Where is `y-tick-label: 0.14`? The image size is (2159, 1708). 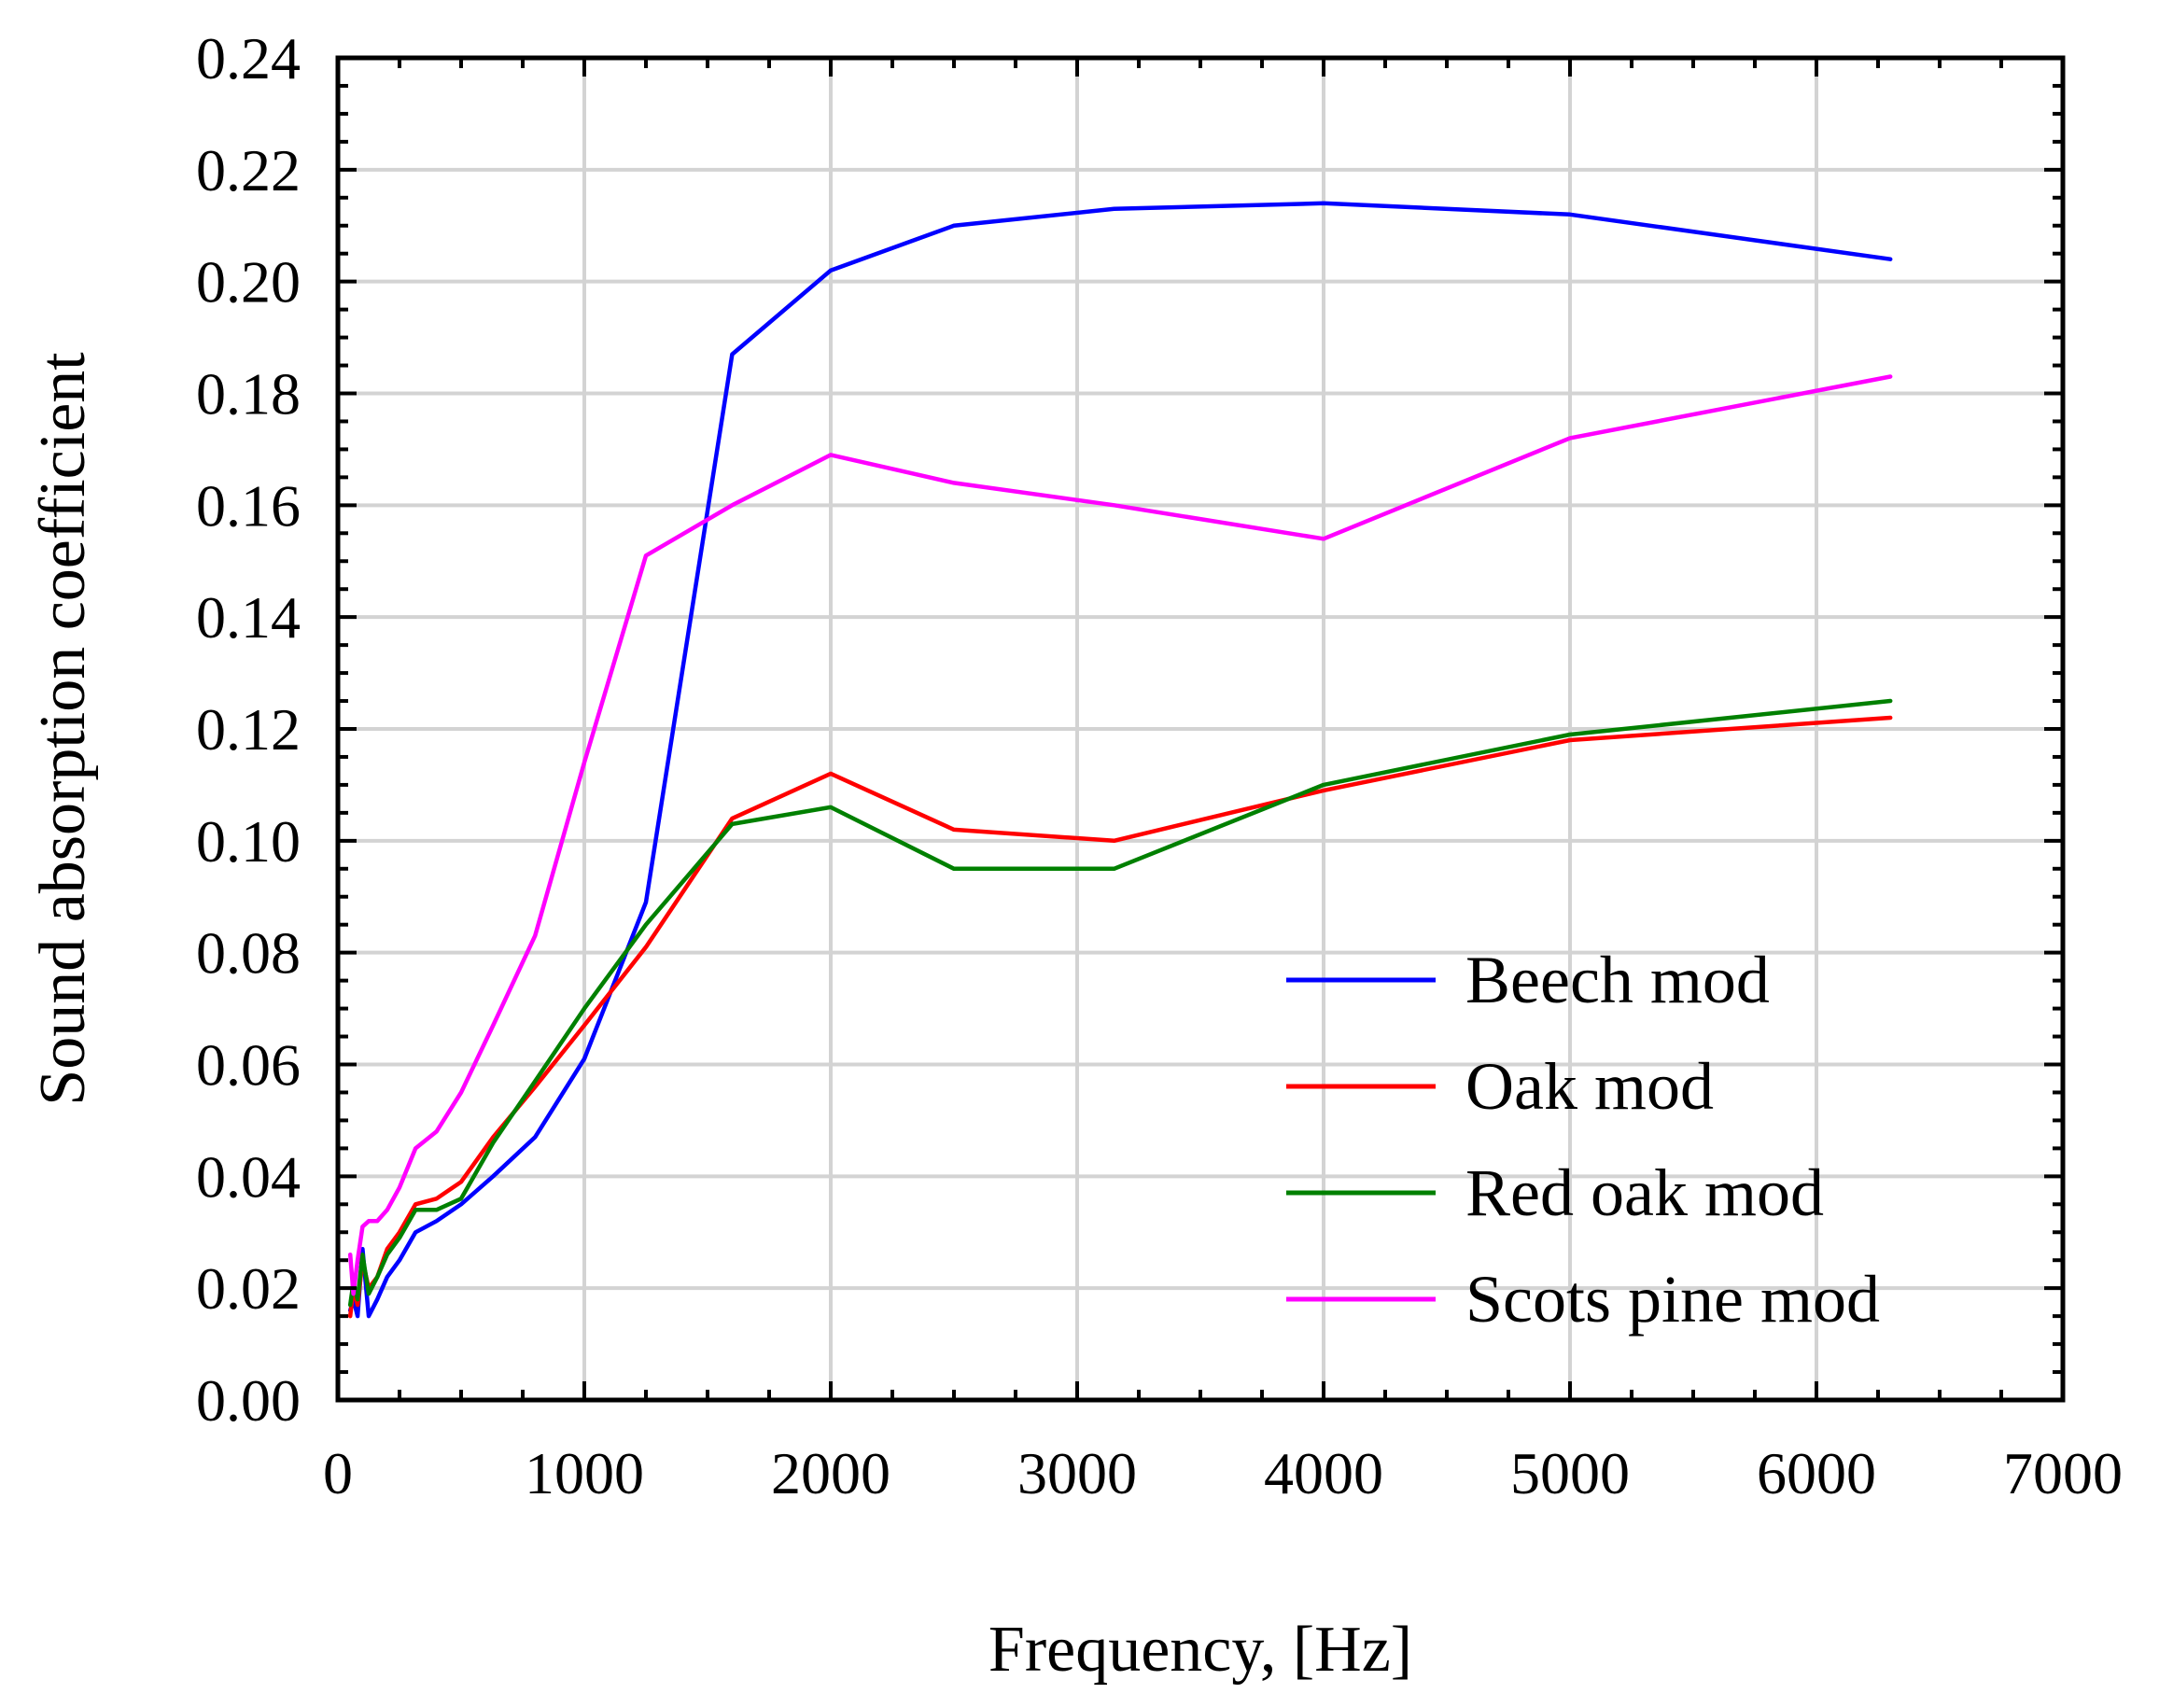 y-tick-label: 0.14 is located at coordinates (248, 617).